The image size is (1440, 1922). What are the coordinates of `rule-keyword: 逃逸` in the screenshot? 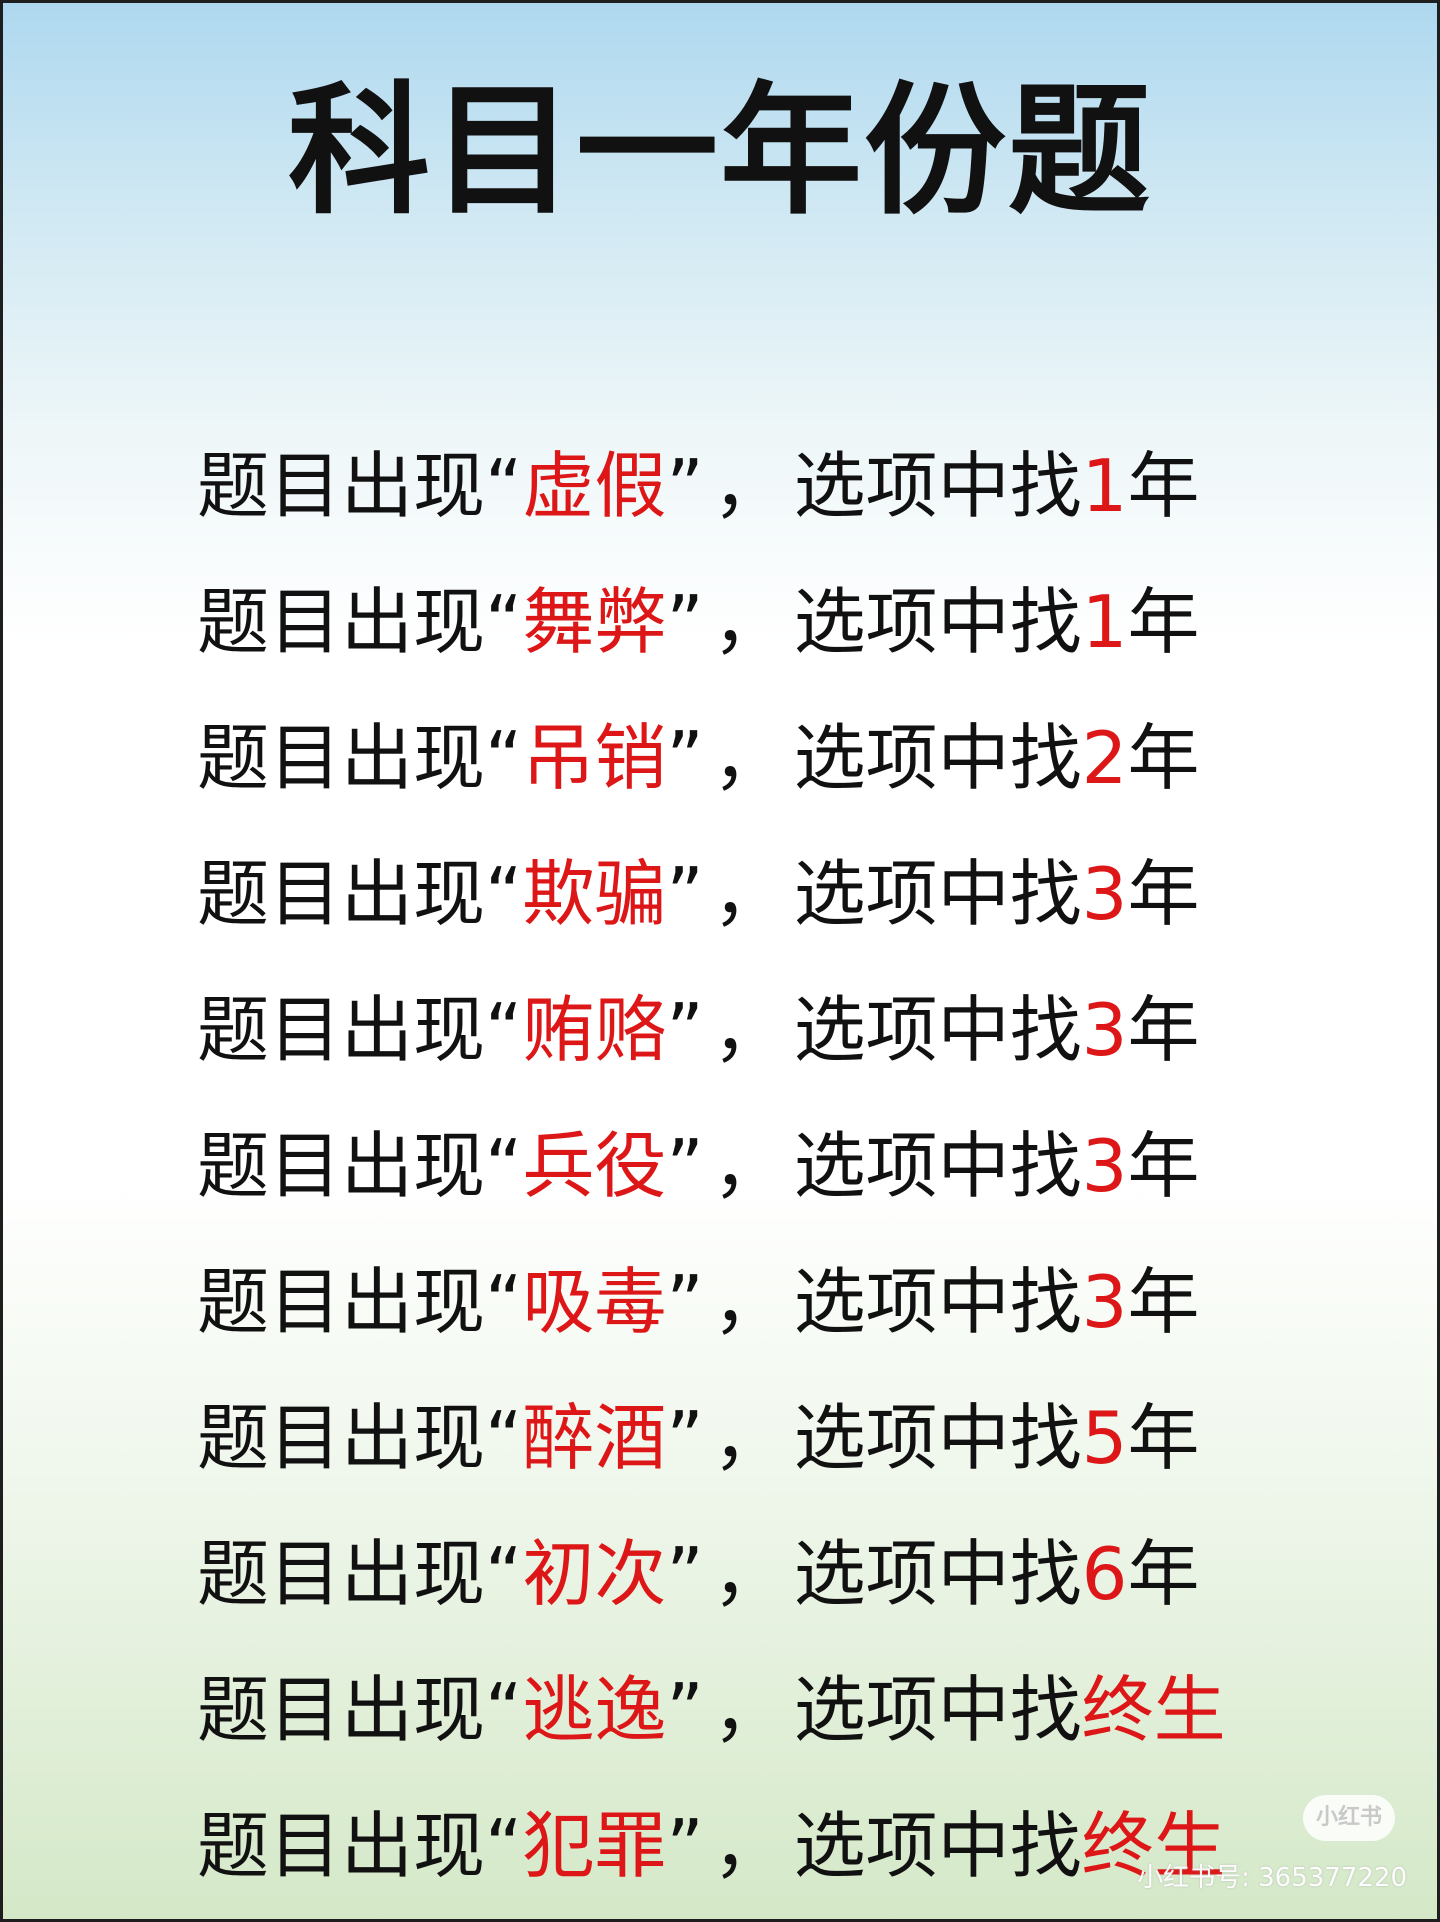 It's located at (594, 1710).